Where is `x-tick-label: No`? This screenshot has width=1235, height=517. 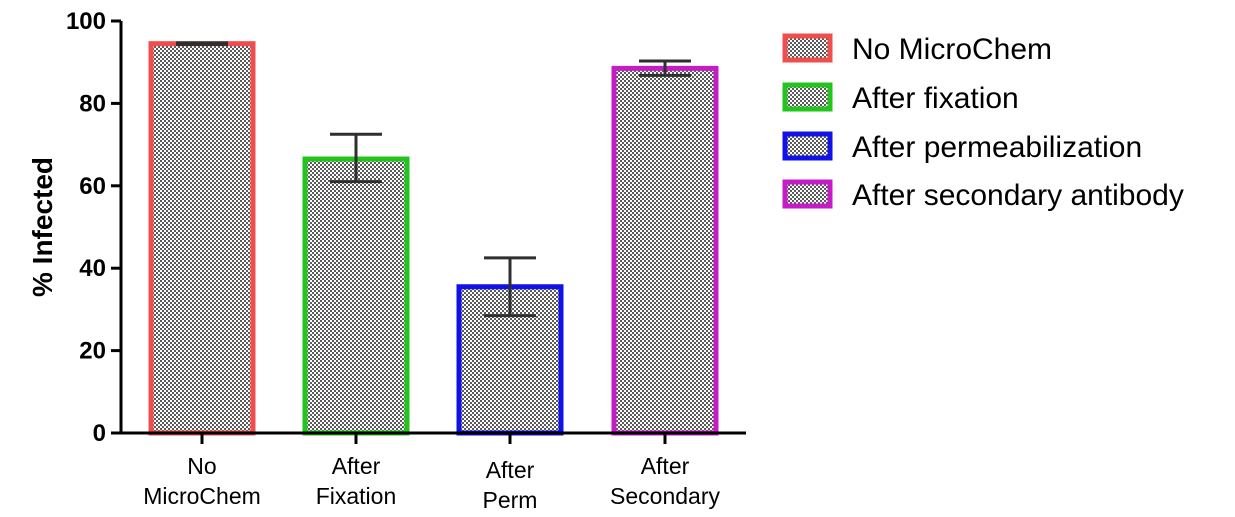
x-tick-label: No is located at coordinates (201, 466).